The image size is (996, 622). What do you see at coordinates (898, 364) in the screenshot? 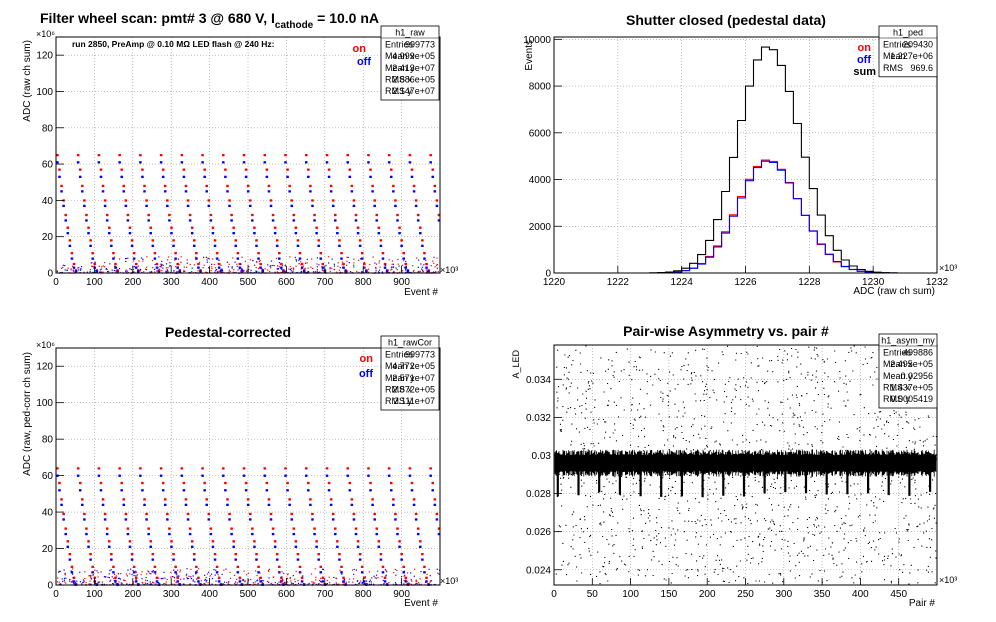
I see `stats-label: Mean x` at bounding box center [898, 364].